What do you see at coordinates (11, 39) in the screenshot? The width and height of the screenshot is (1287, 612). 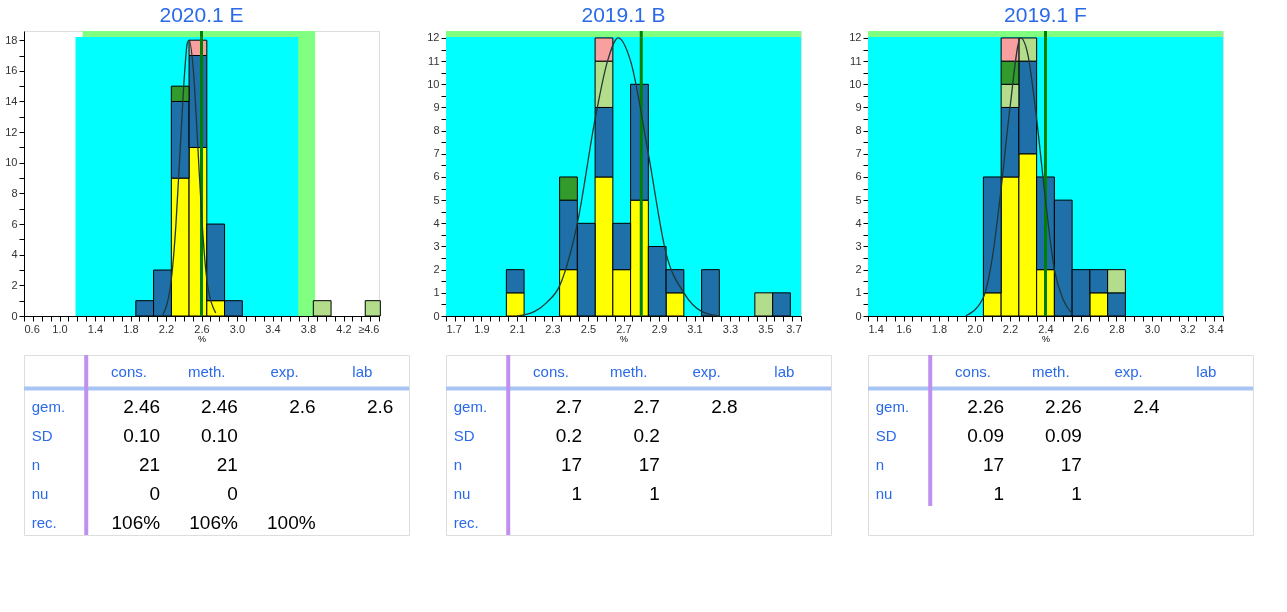 I see `y-tick-label: 18` at bounding box center [11, 39].